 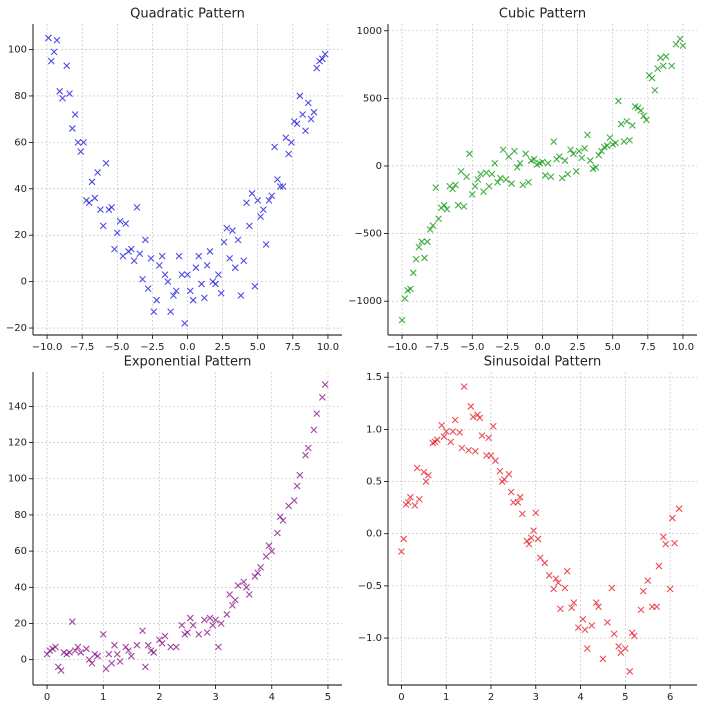 I want to click on x-tick-label: −7.5, so click(x=437, y=347).